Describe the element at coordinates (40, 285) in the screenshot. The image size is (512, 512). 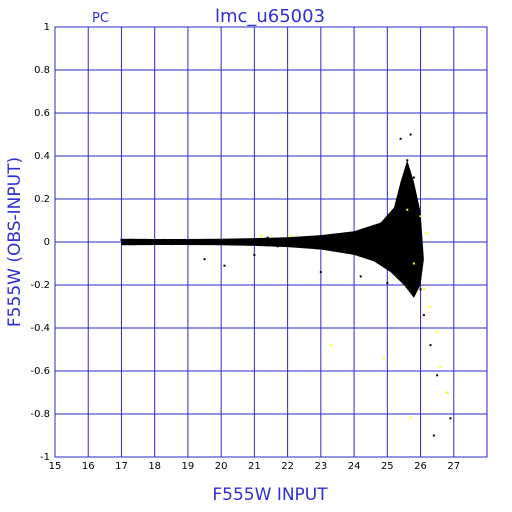
I see `y-tick-label: -0.2` at that location.